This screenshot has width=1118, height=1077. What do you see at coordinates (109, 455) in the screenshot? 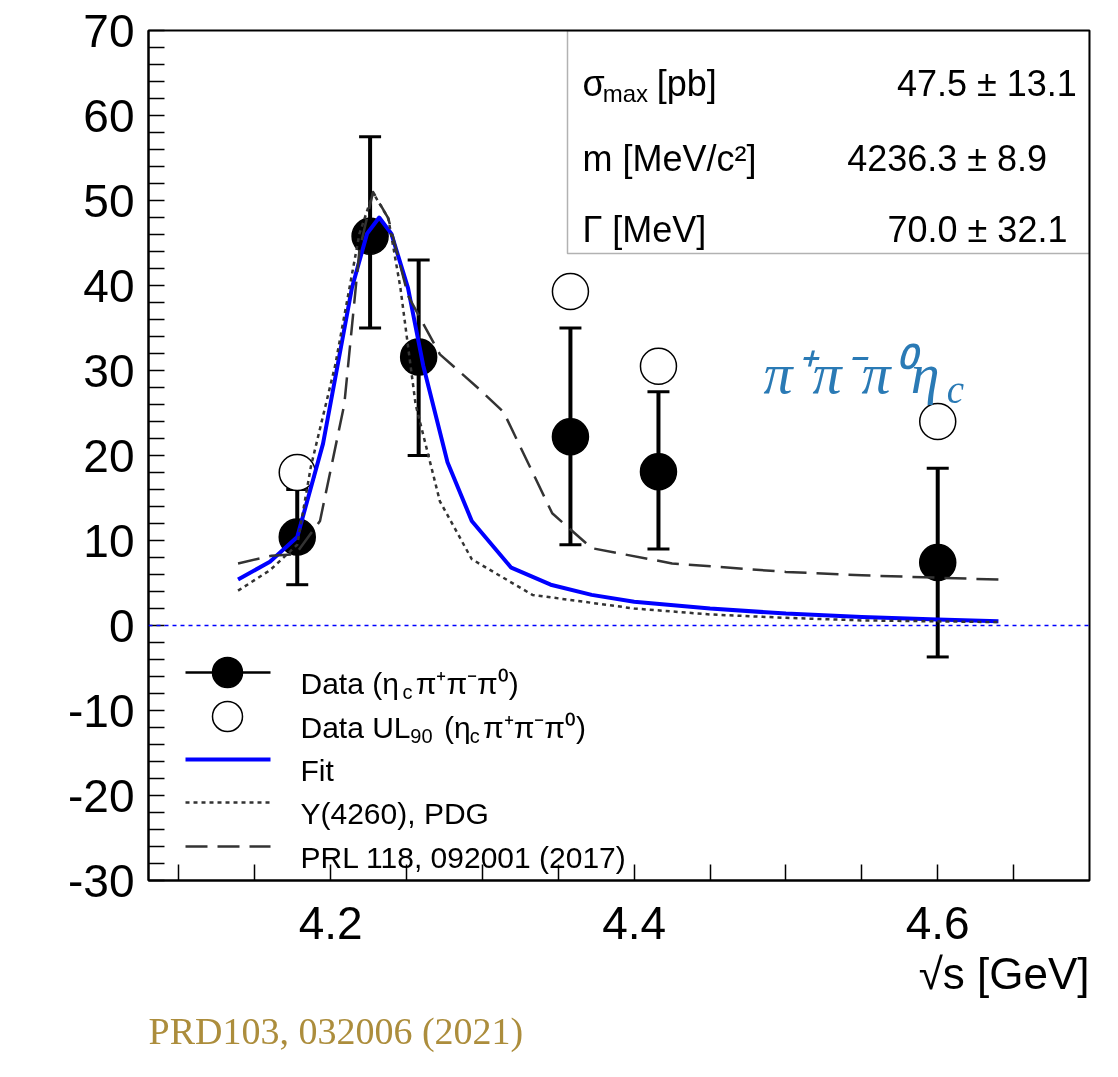
I see `y-tick-label: 20` at bounding box center [109, 455].